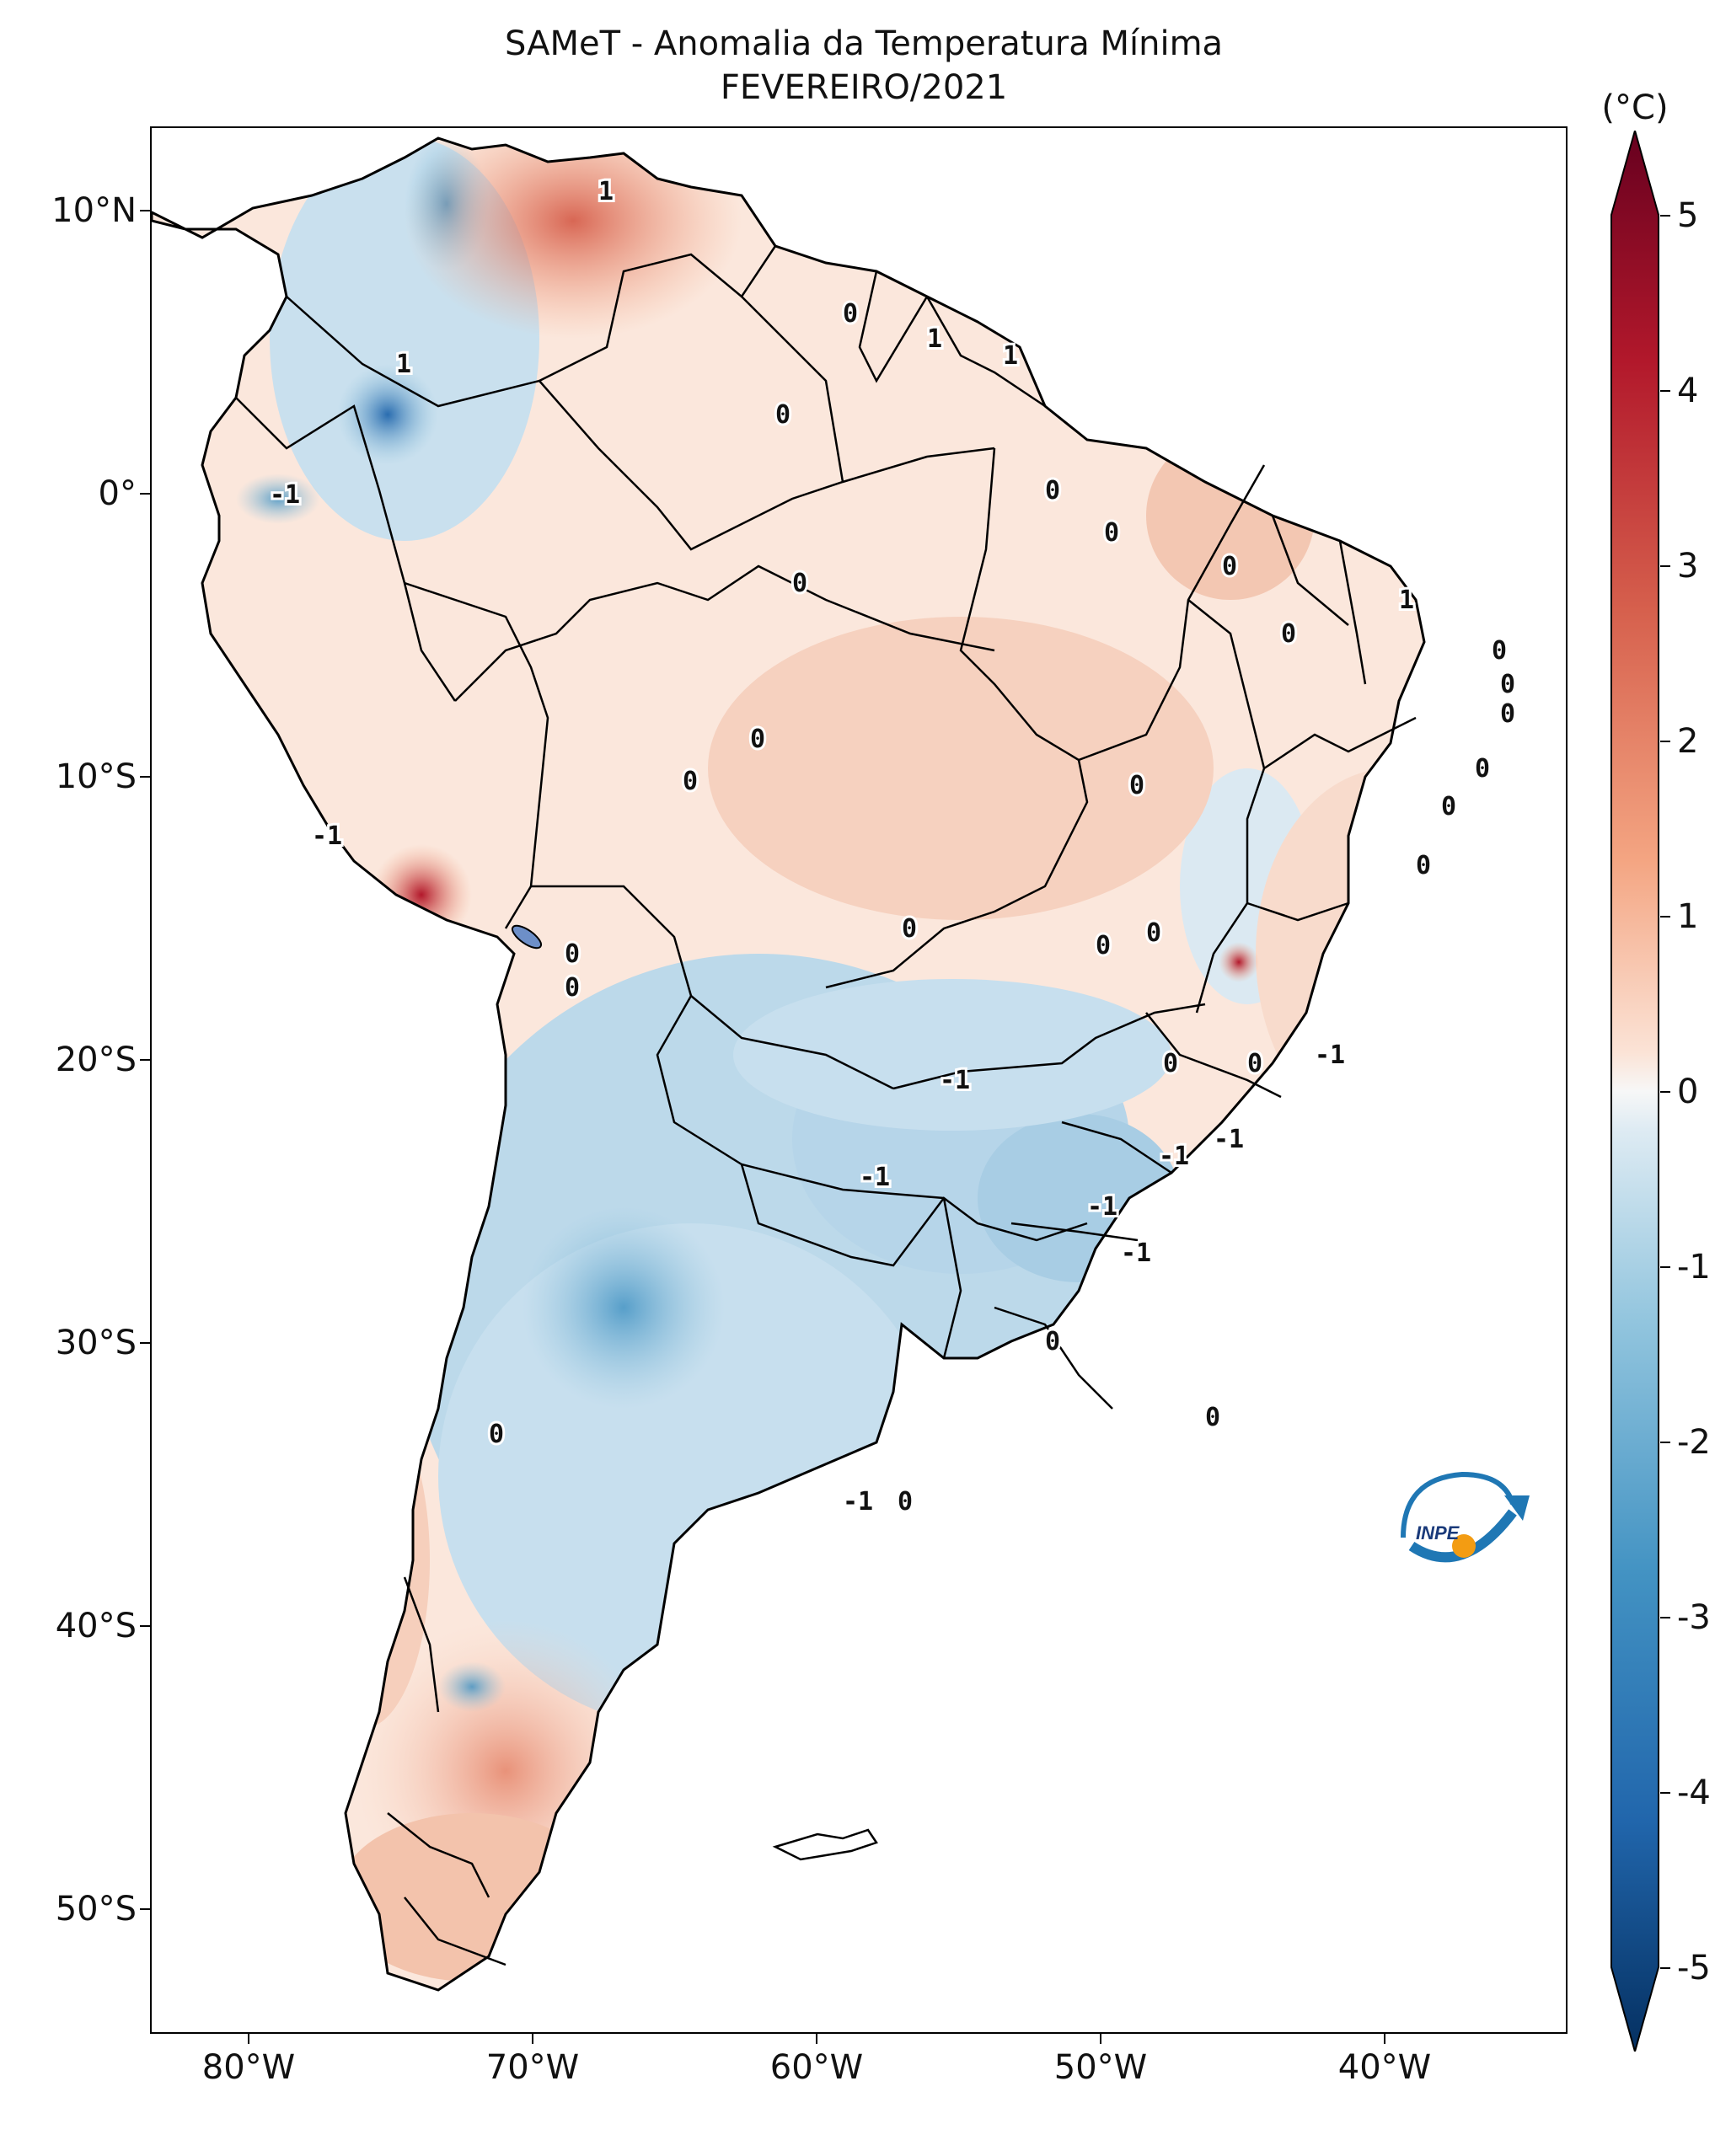 This screenshot has width=1731, height=2156. I want to click on colorbar-label: -1, so click(1694, 1267).